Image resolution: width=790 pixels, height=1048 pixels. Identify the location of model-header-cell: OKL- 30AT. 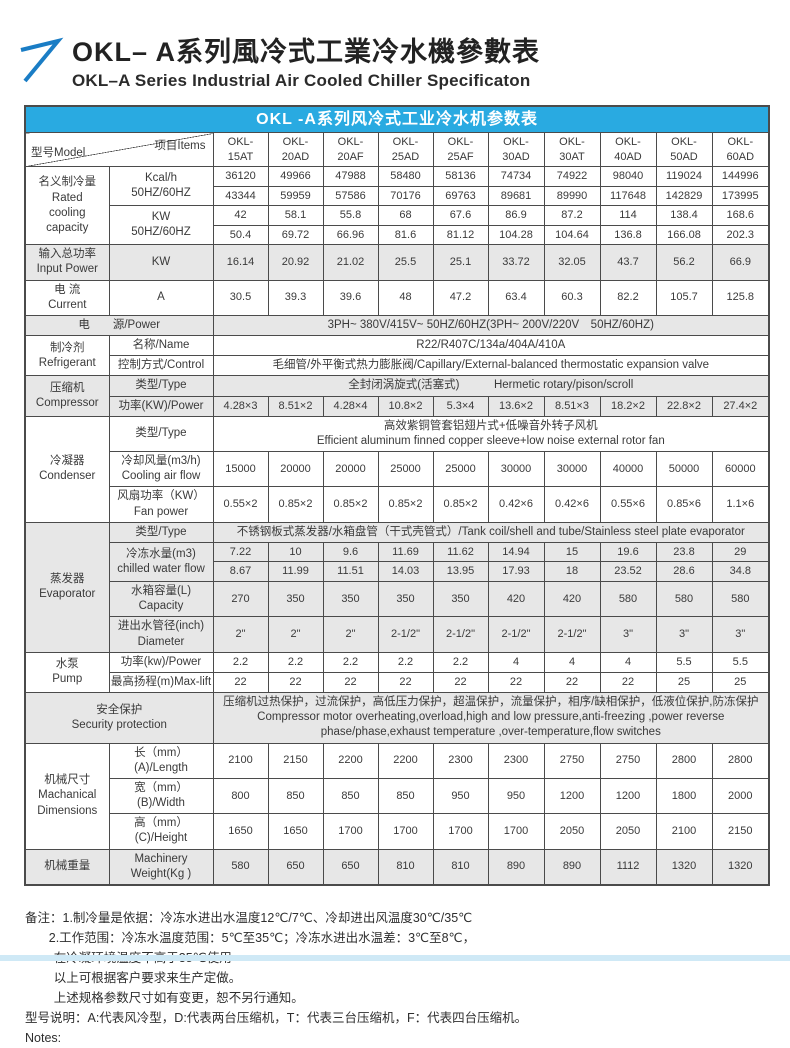
(572, 150).